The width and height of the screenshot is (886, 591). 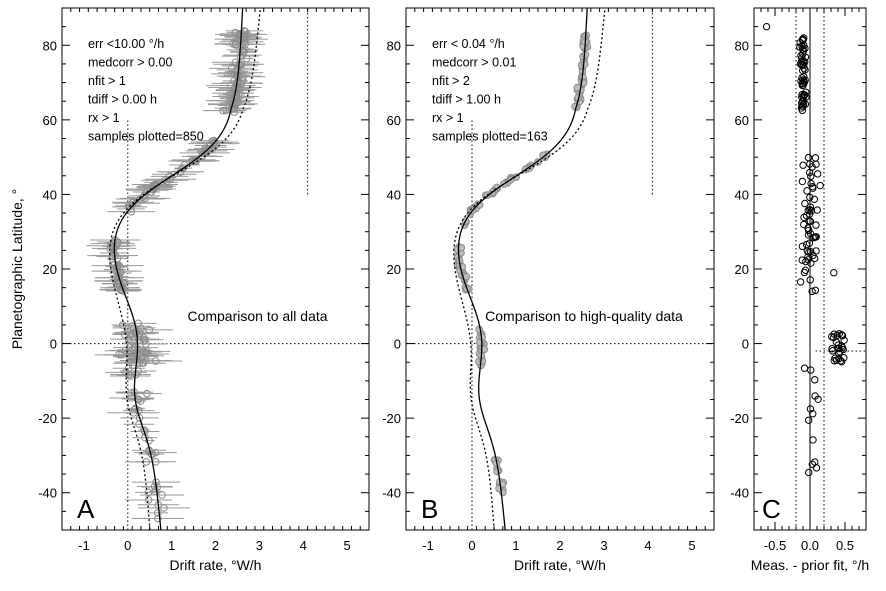 What do you see at coordinates (104, 118) in the screenshot?
I see `legend-line: rx > 1` at bounding box center [104, 118].